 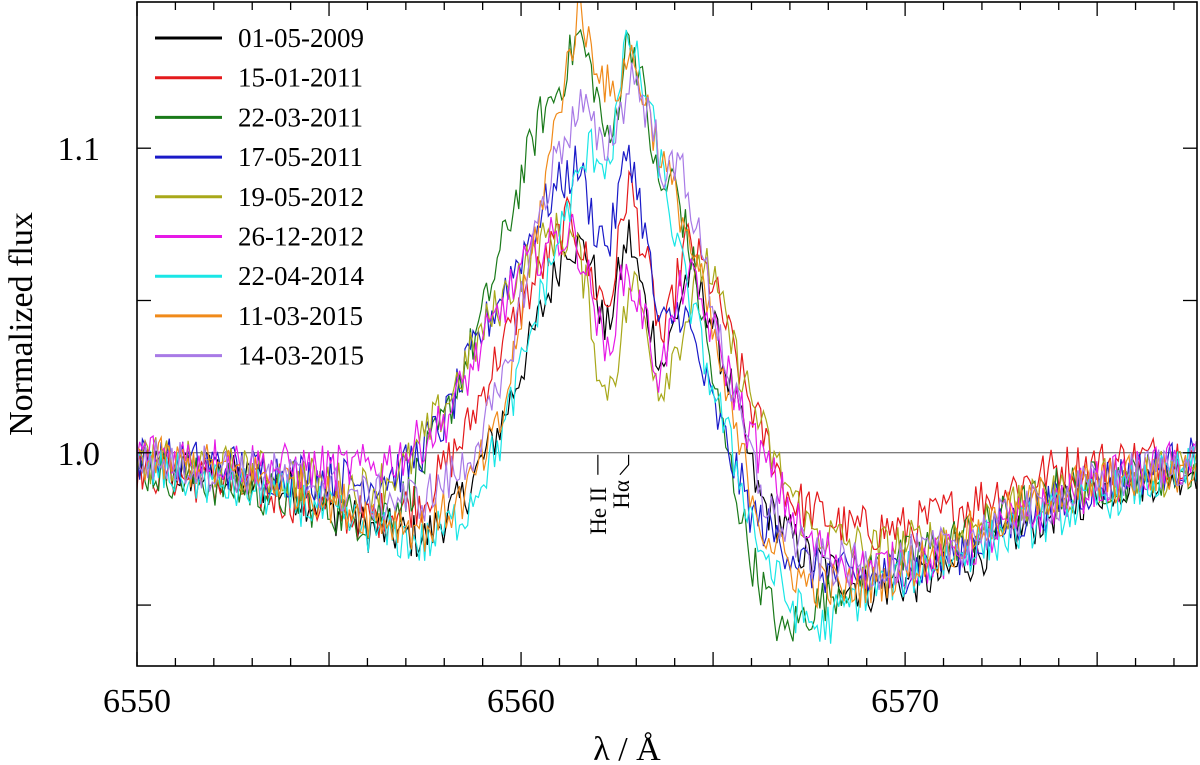 What do you see at coordinates (624, 465) in the screenshot?
I see `halpha-marker` at bounding box center [624, 465].